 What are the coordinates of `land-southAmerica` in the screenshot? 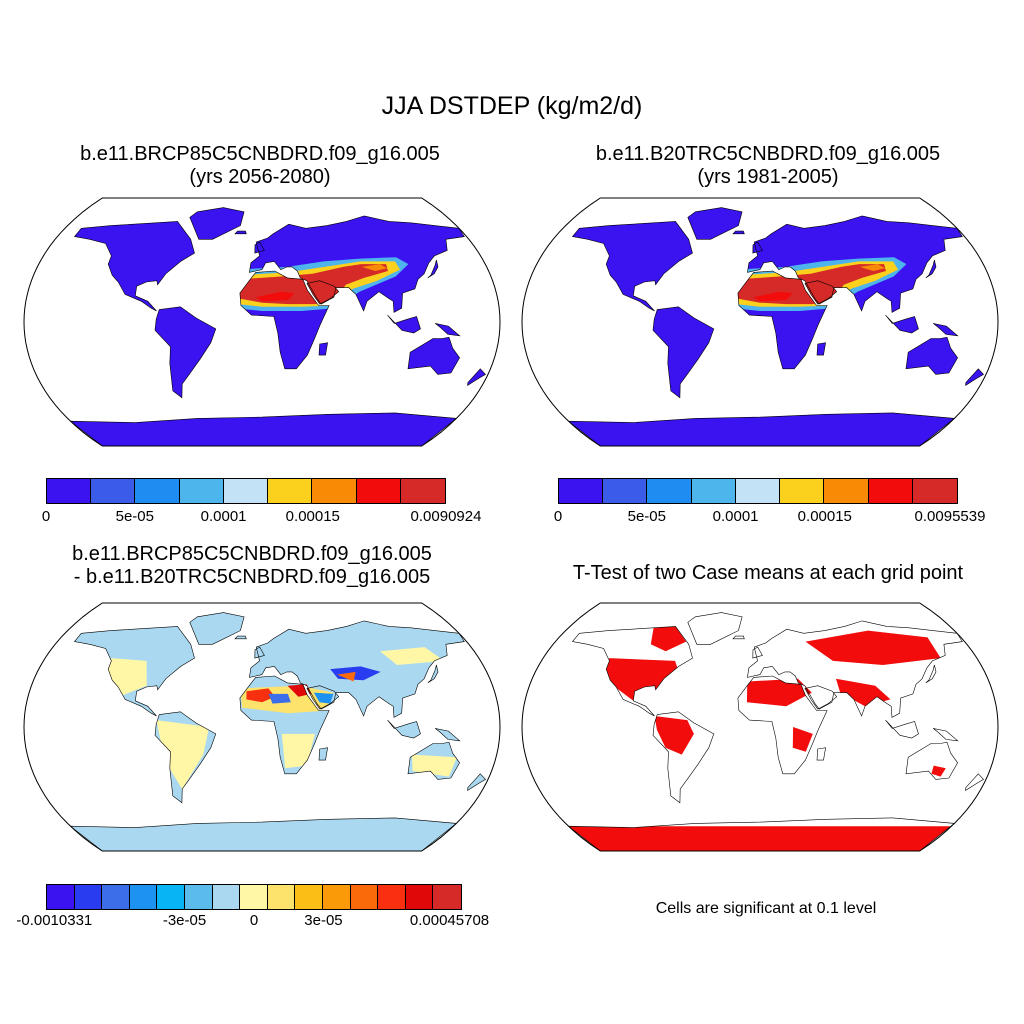 It's located at (185, 352).